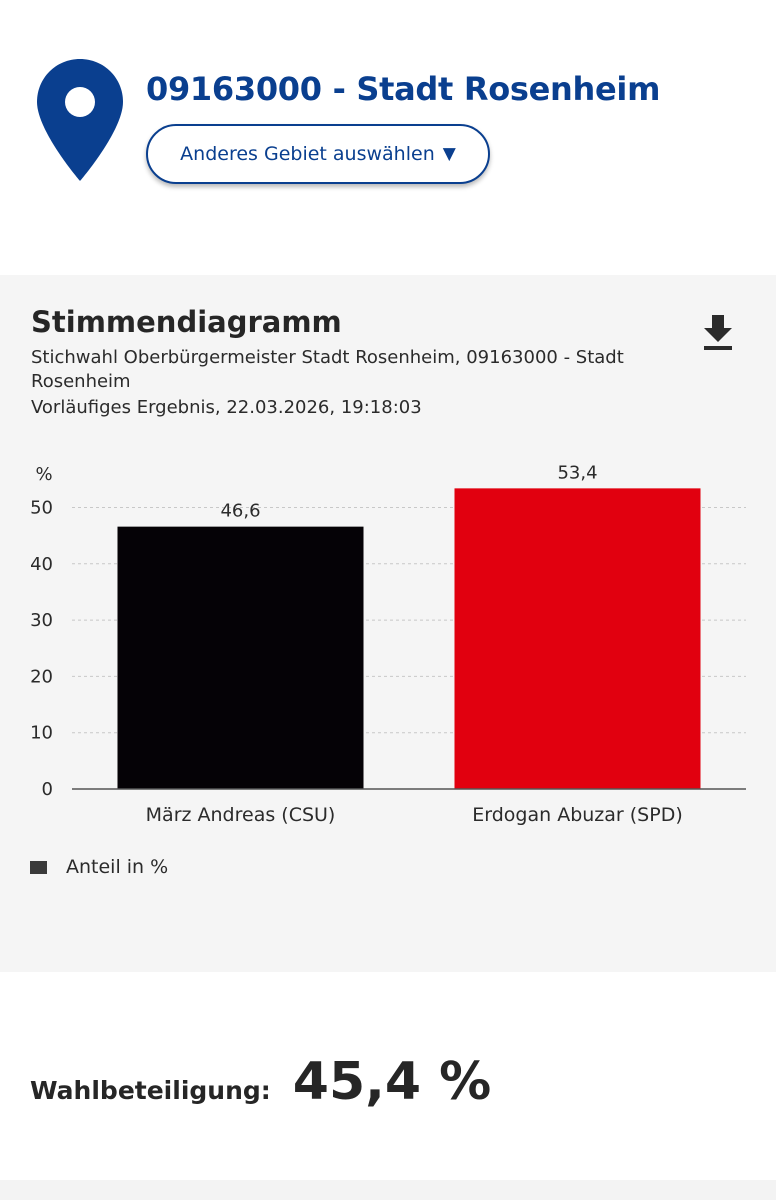 The image size is (776, 1200). What do you see at coordinates (41, 564) in the screenshot?
I see `y-tick-label: 40` at bounding box center [41, 564].